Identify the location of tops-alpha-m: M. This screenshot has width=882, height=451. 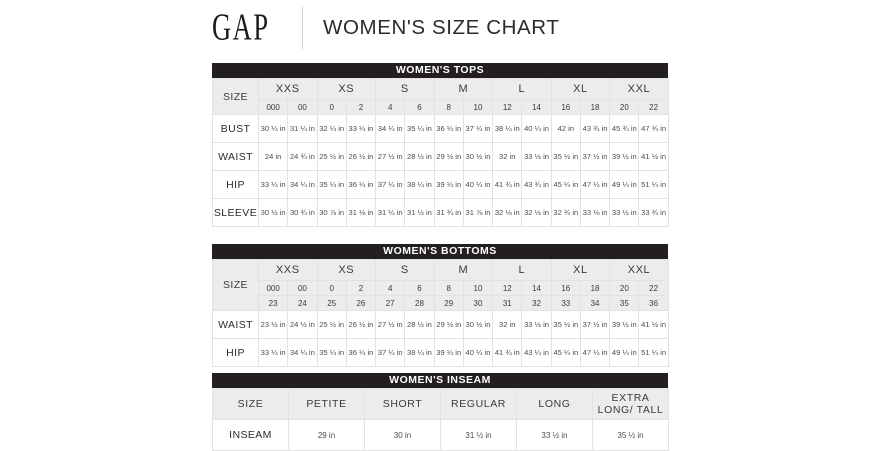
(463, 89).